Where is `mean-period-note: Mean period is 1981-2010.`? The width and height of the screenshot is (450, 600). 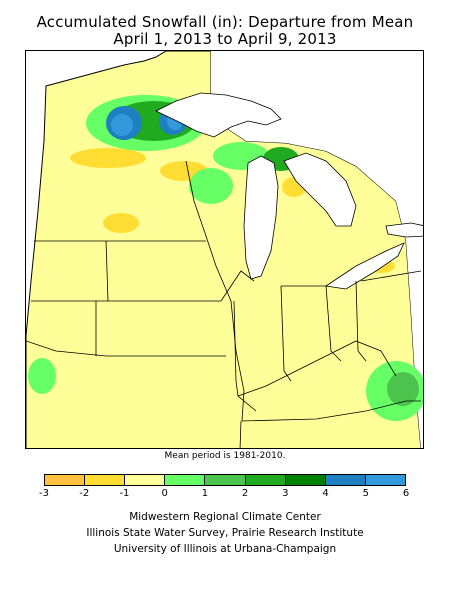
mean-period-note: Mean period is 1981-2010. is located at coordinates (225, 456).